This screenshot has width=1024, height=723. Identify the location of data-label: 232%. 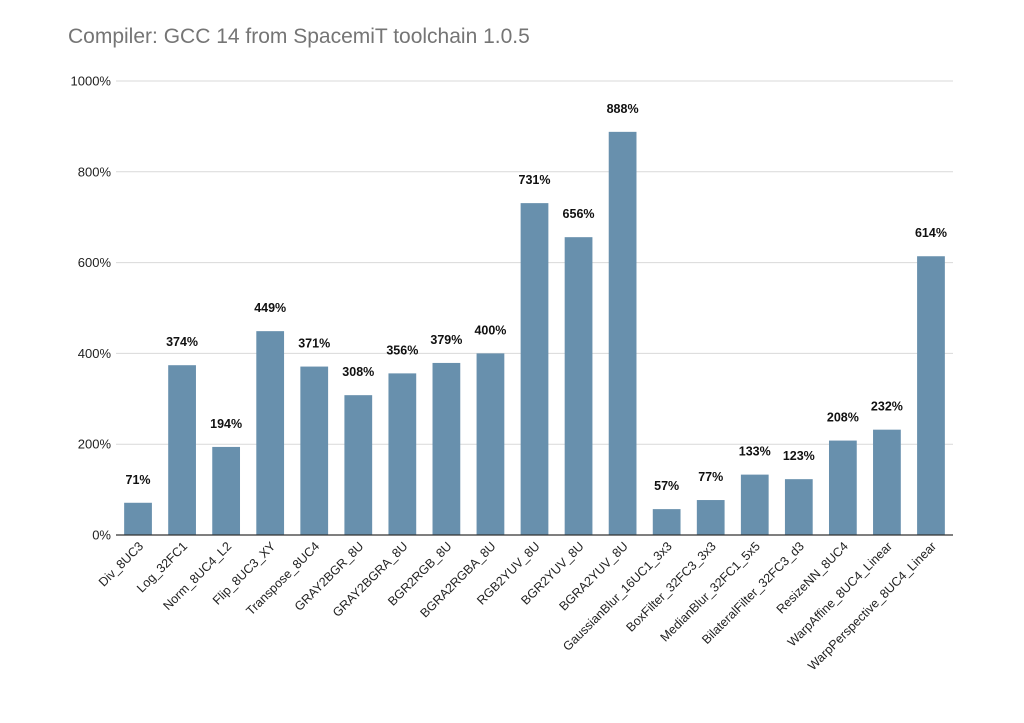
(887, 407).